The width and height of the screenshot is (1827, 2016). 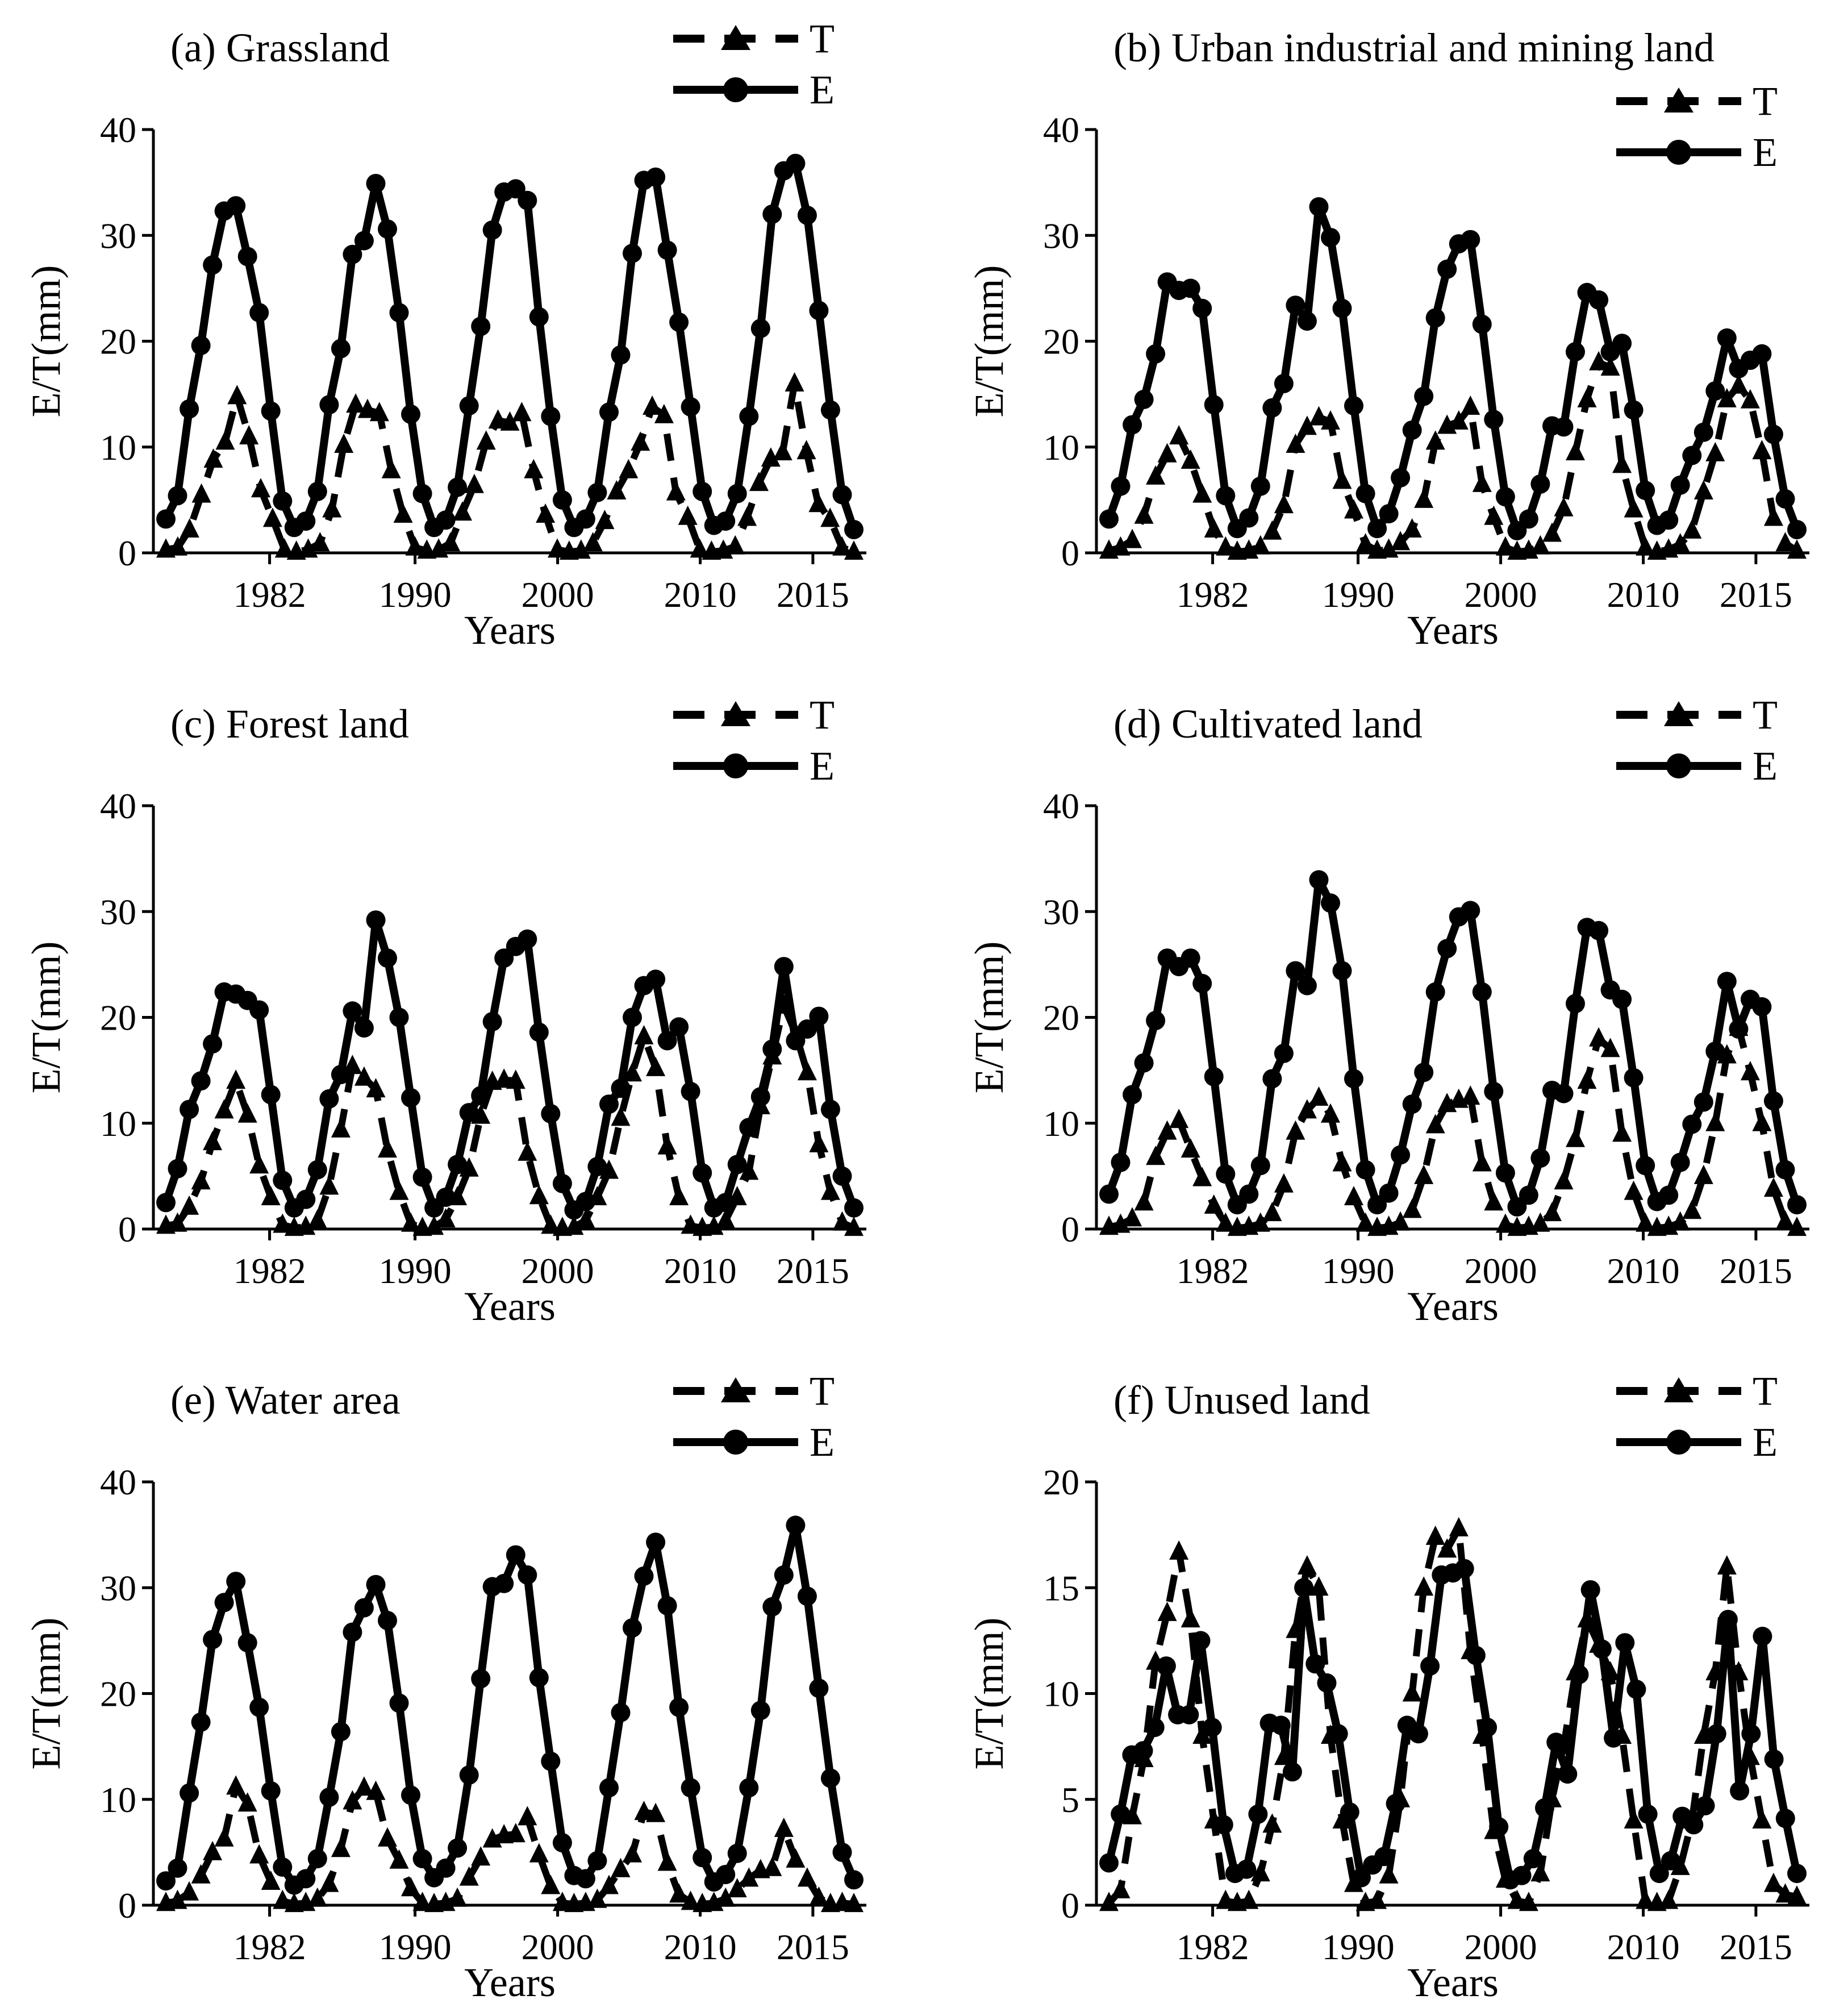 I want to click on y-tick-label: 30, so click(x=1061, y=235).